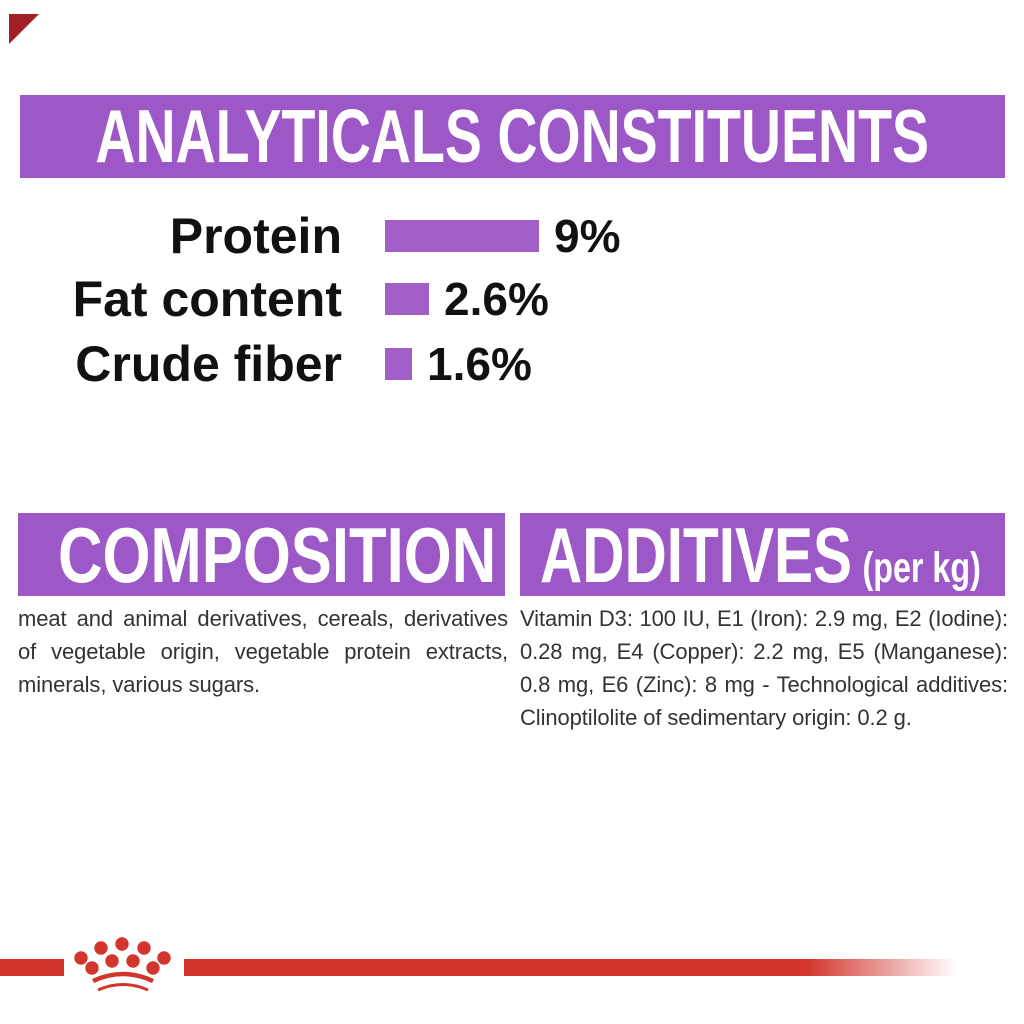 This screenshot has width=1024, height=1024. Describe the element at coordinates (496, 299) in the screenshot. I see `fat-content-value: 2.6%` at that location.